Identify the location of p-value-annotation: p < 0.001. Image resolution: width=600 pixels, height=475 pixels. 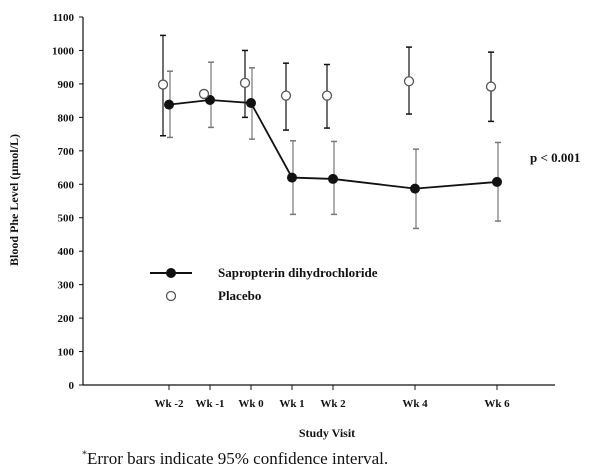
(555, 157).